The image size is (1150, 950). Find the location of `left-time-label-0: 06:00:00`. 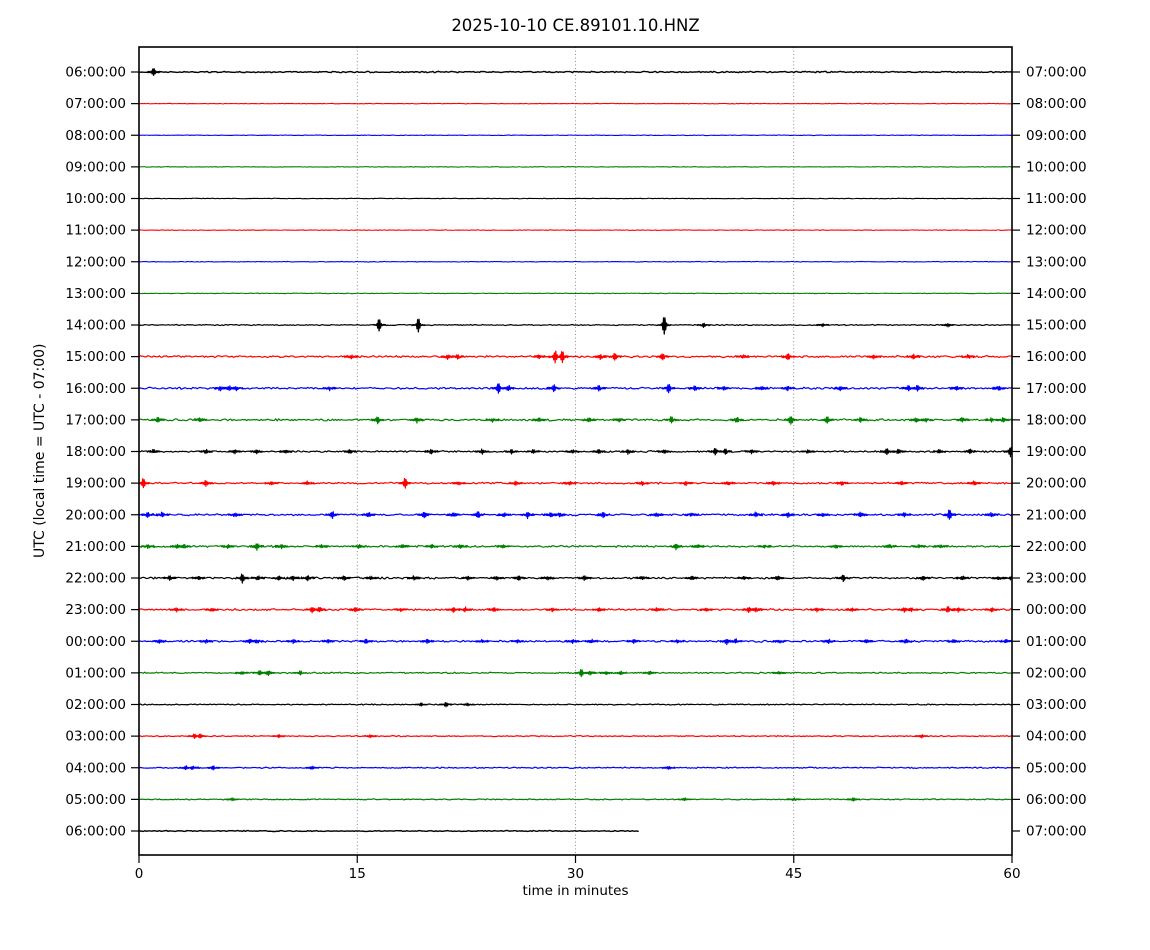

left-time-label-0: 06:00:00 is located at coordinates (95, 73).